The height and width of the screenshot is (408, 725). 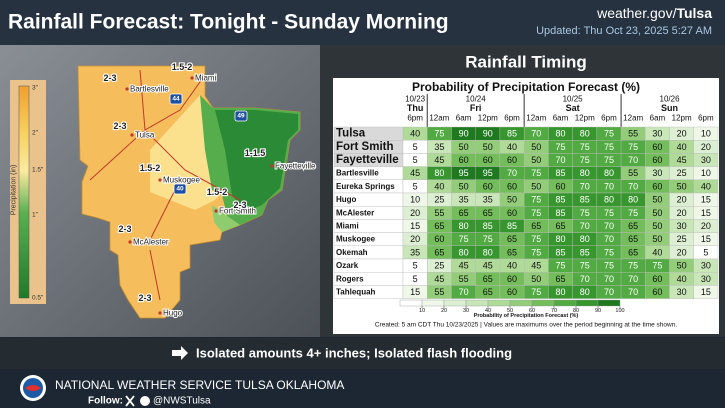 I want to click on scale-tick-label: 100, so click(x=619, y=311).